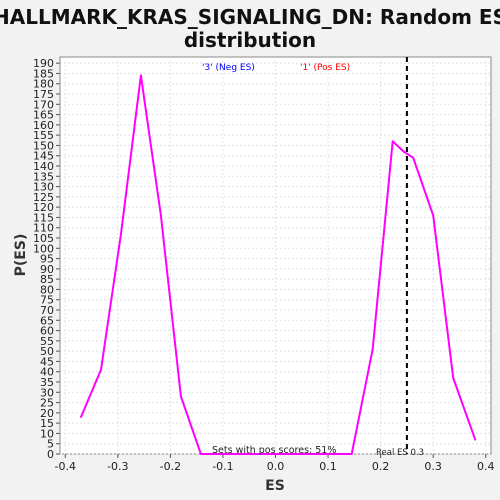 The height and width of the screenshot is (500, 500). What do you see at coordinates (433, 466) in the screenshot?
I see `x-tick-label: 0.3` at bounding box center [433, 466].